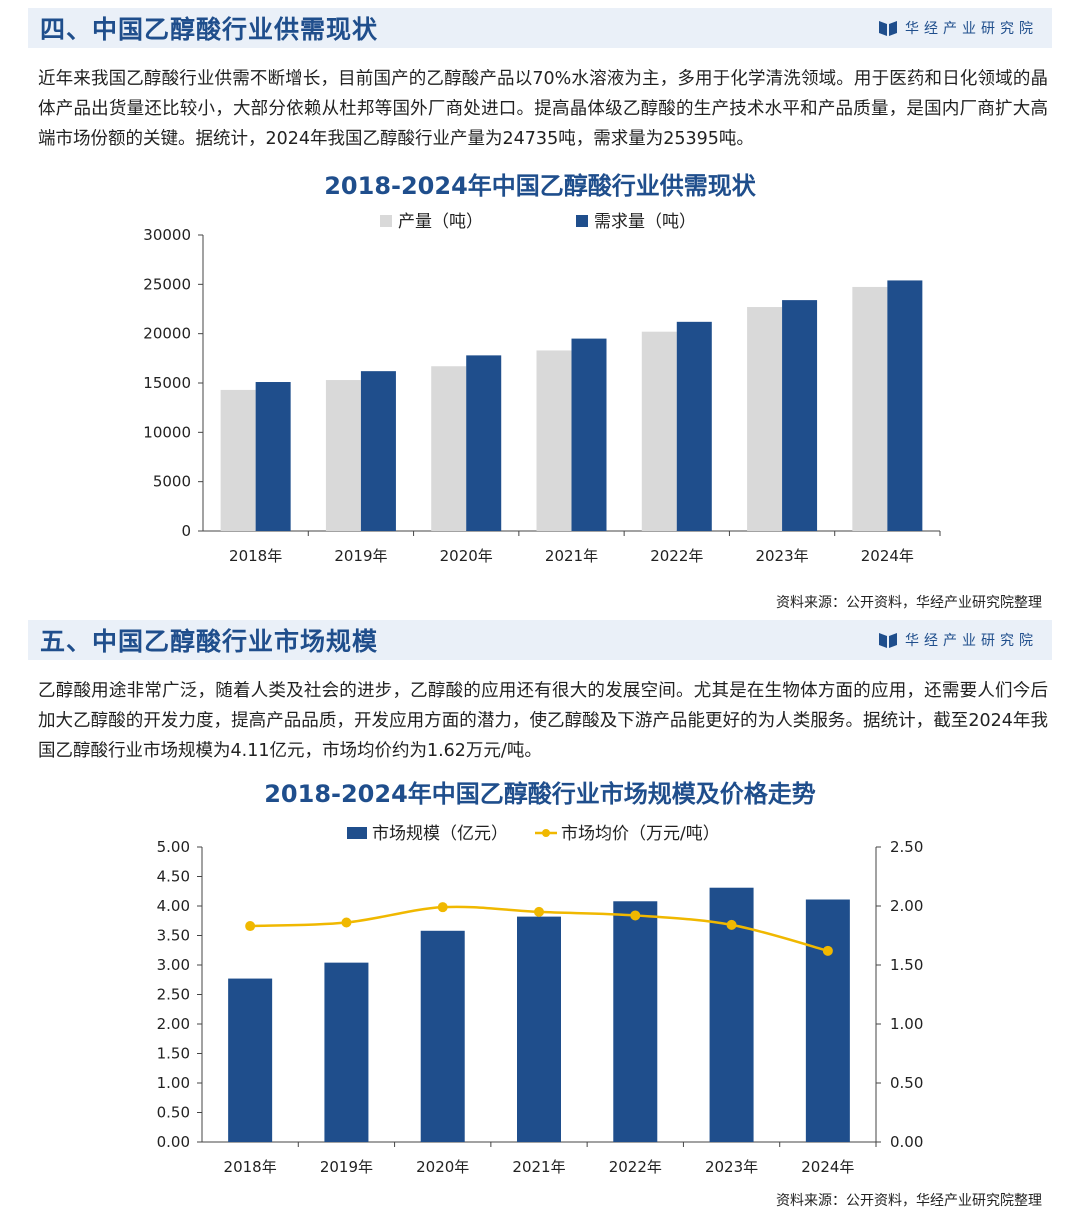  I want to click on y-tick-label-left: 3.50, so click(173, 936).